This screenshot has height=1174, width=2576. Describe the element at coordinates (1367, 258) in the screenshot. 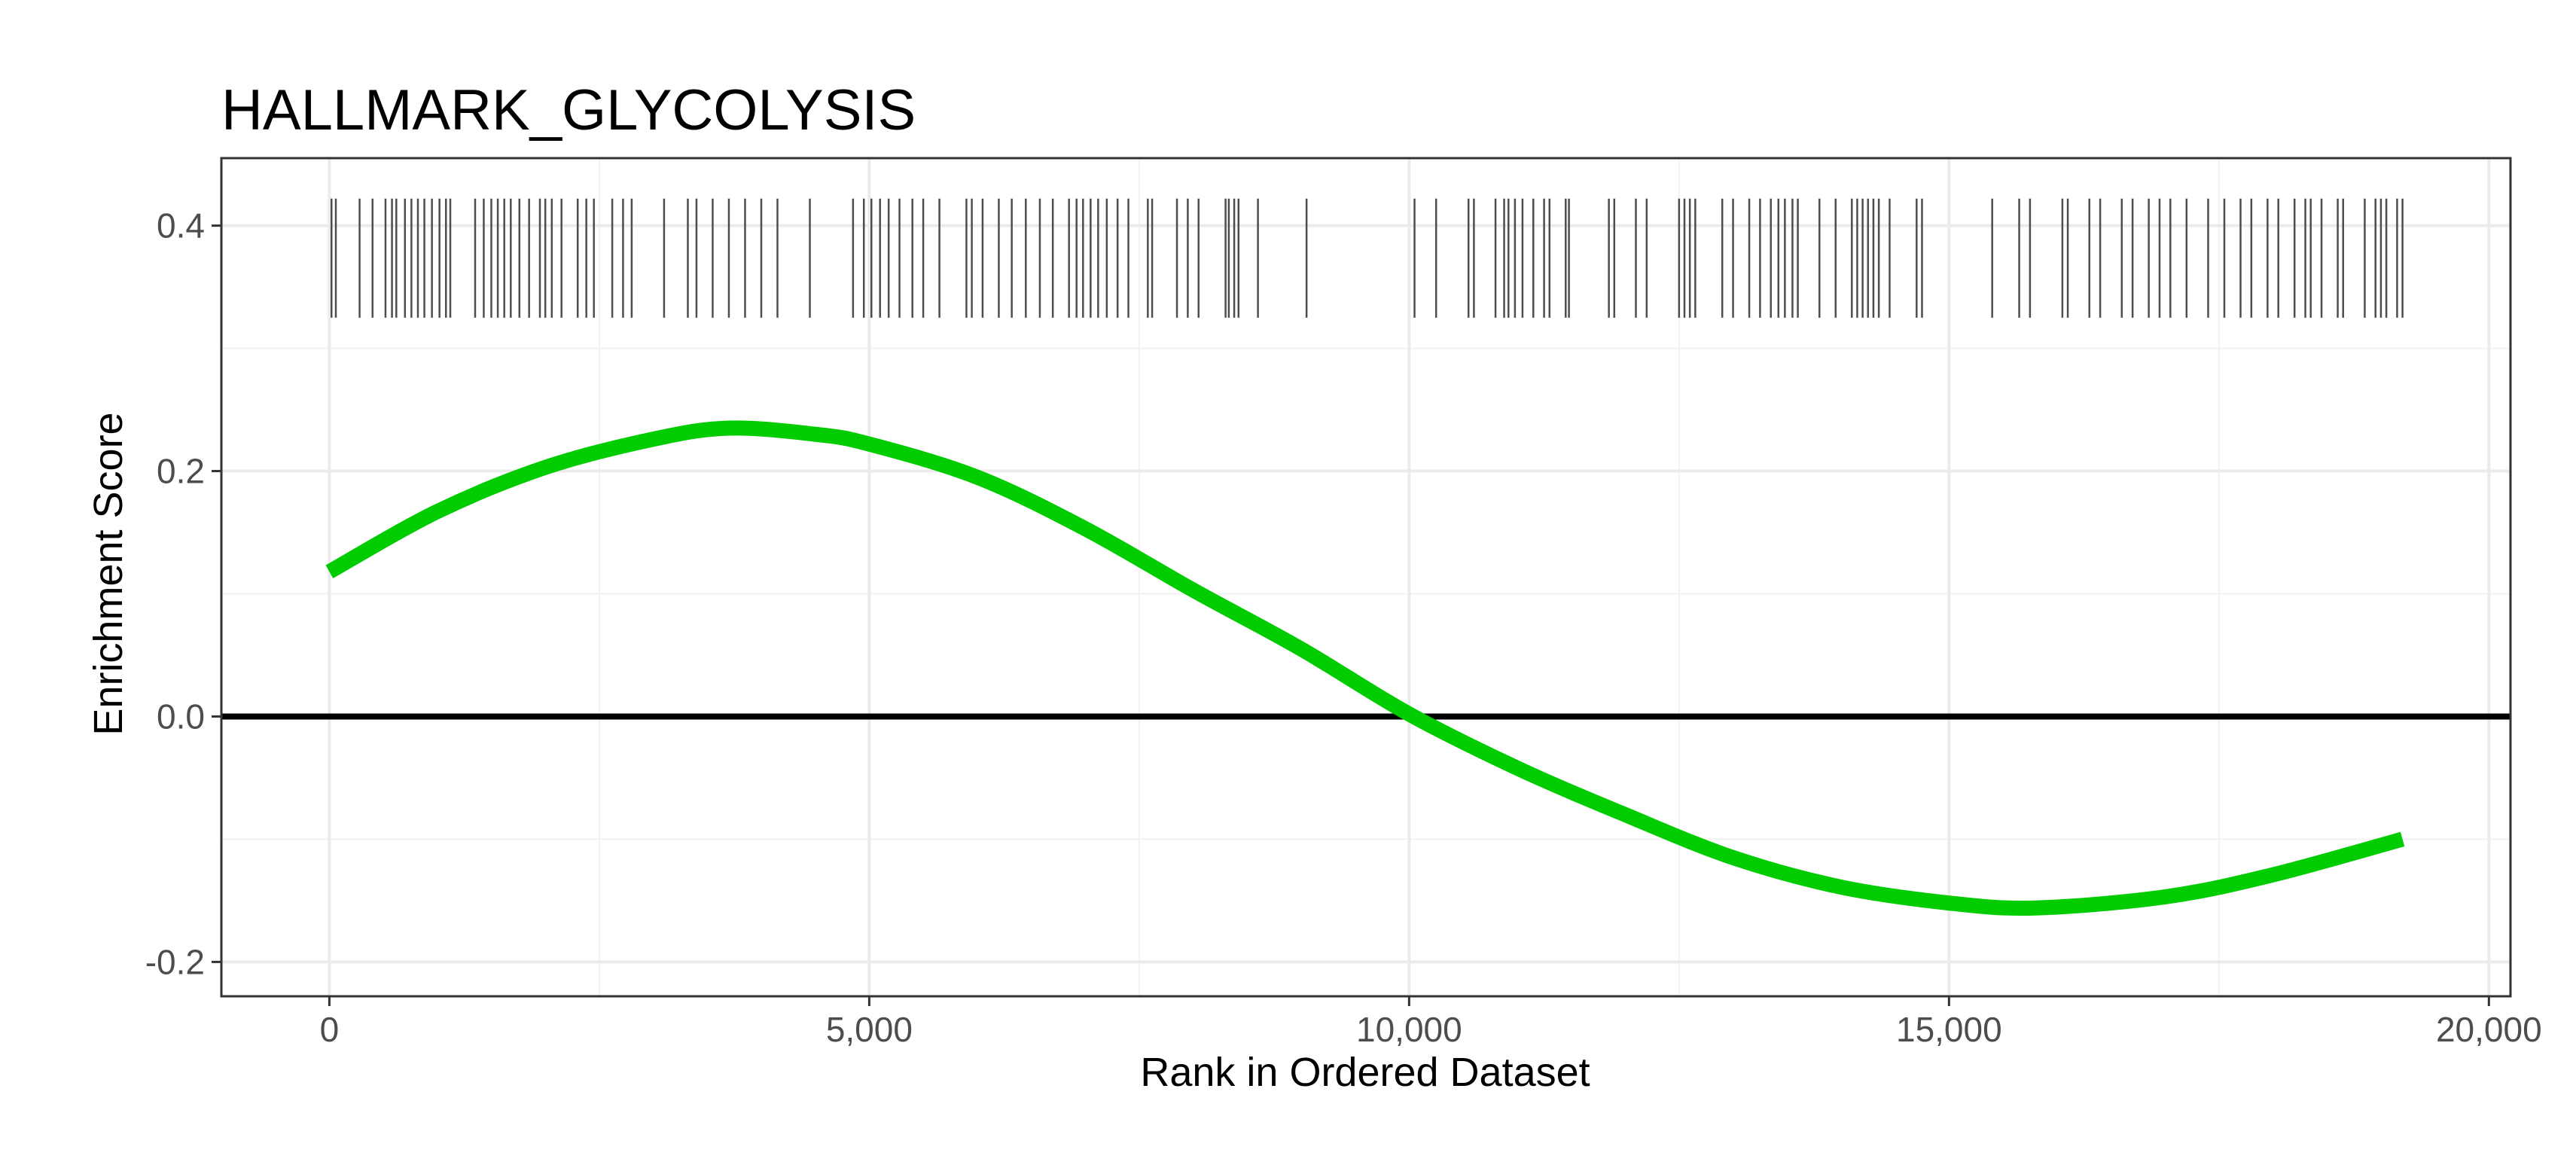

I see `gene-hit-ticks` at that location.